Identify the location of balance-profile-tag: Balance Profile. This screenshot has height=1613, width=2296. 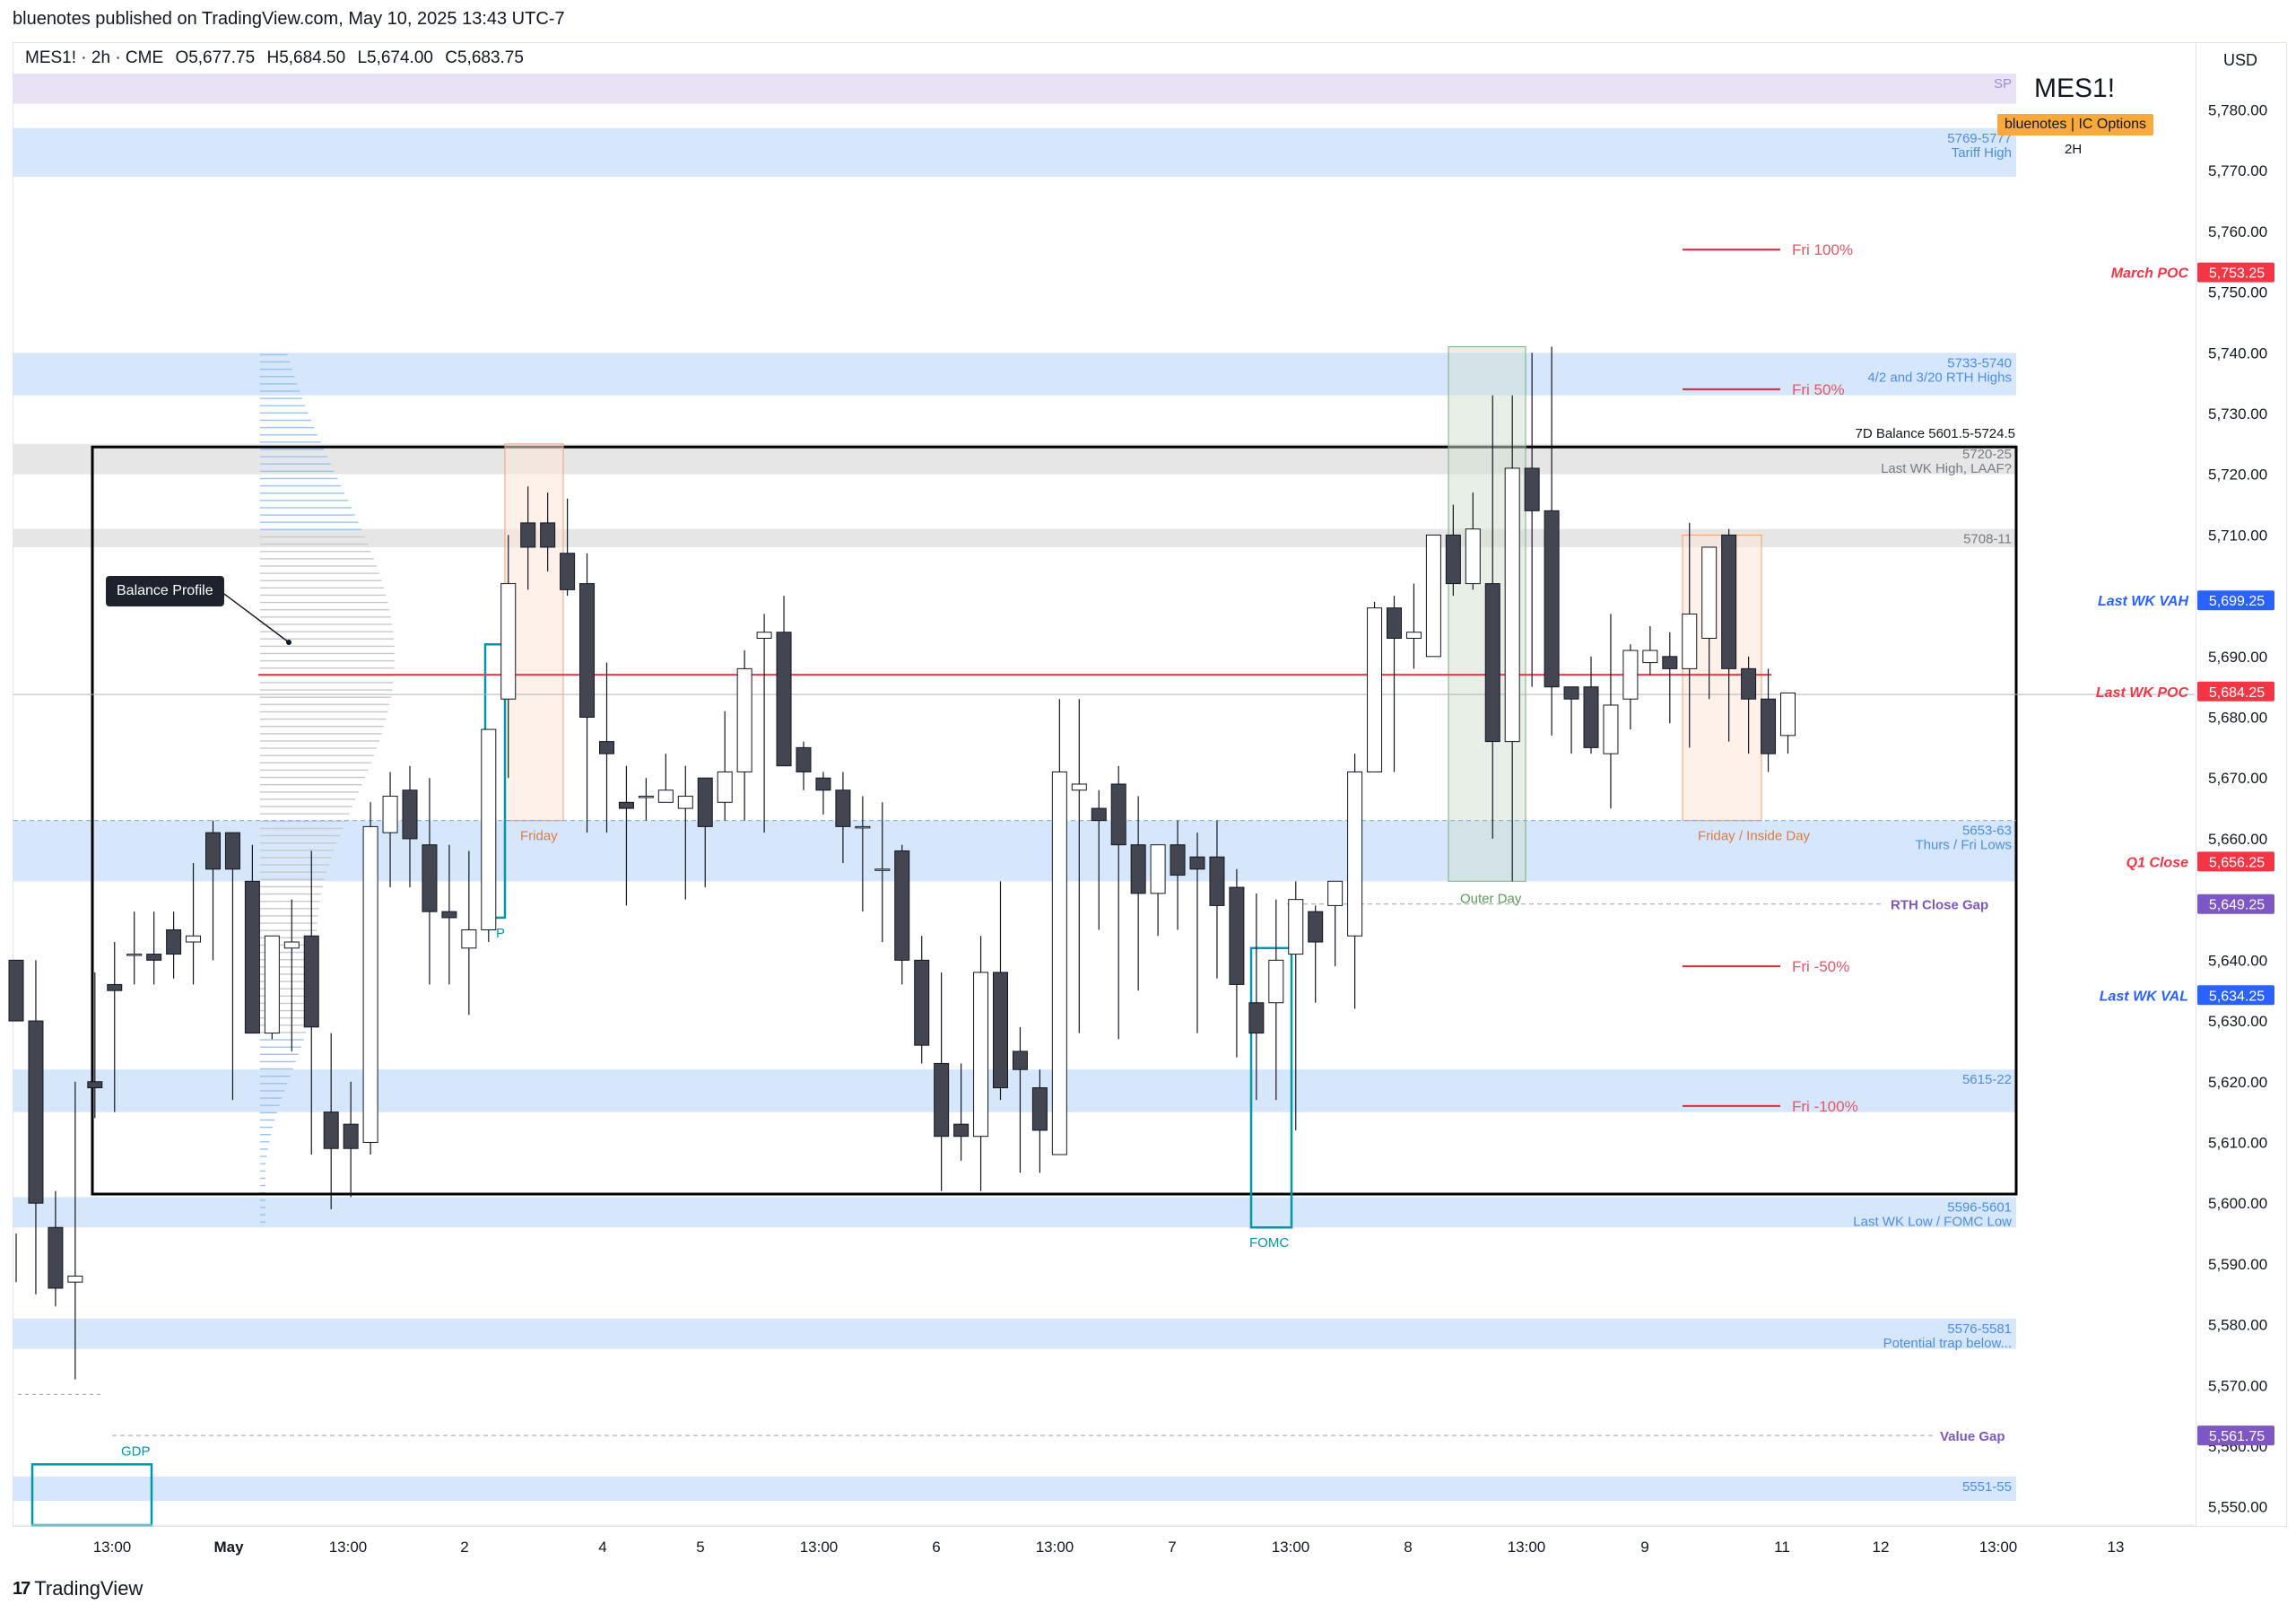
(165, 591).